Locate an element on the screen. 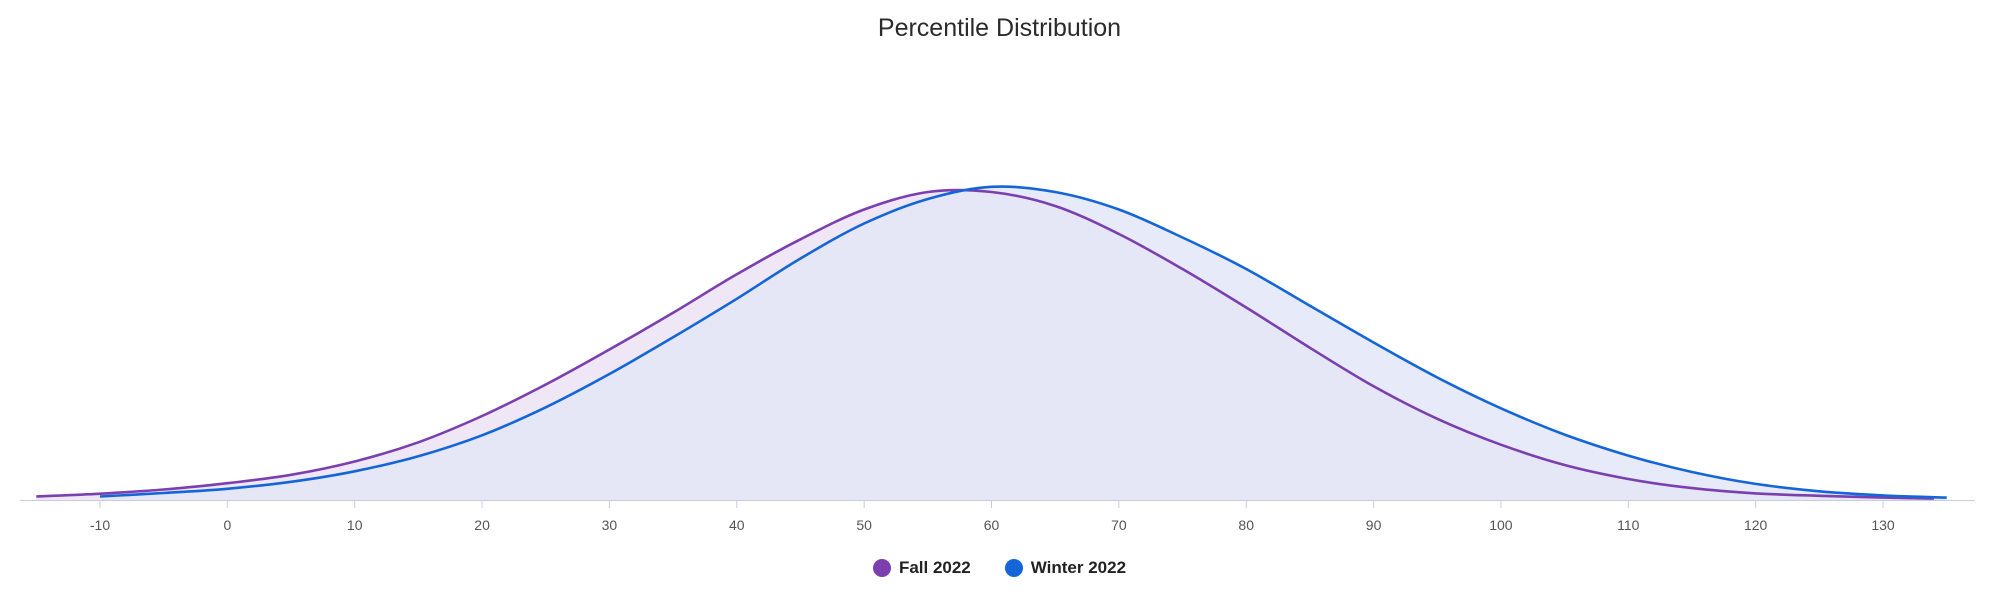 The height and width of the screenshot is (600, 1999). x-tick-label: 120 is located at coordinates (1756, 525).